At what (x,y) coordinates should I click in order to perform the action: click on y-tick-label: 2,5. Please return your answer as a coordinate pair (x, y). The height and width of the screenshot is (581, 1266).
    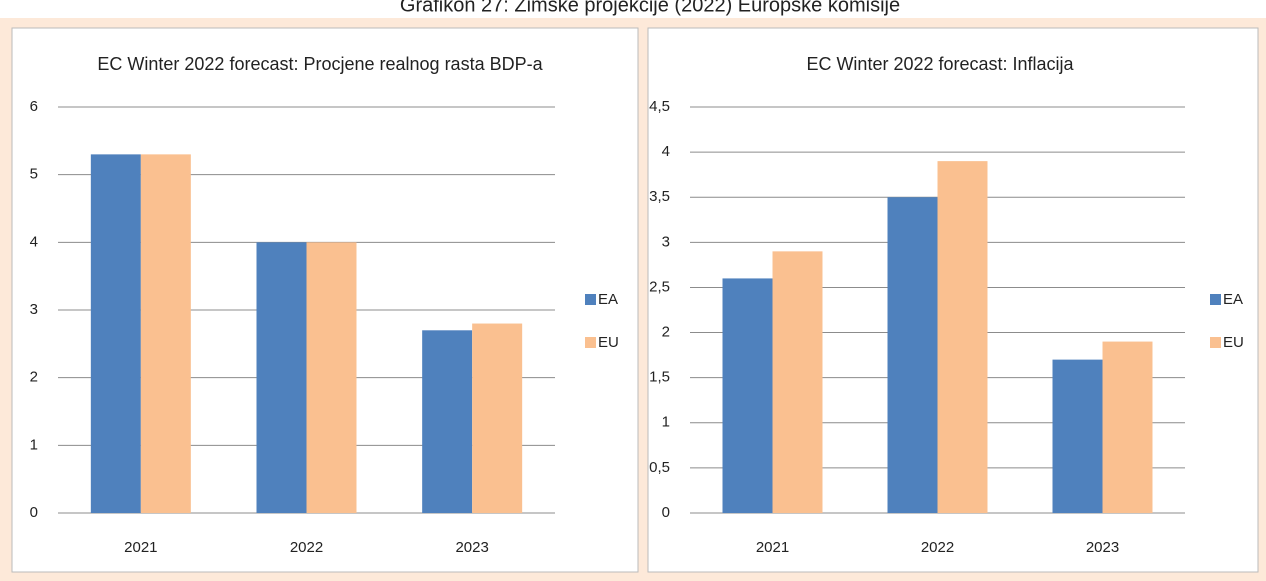
    Looking at the image, I should click on (659, 286).